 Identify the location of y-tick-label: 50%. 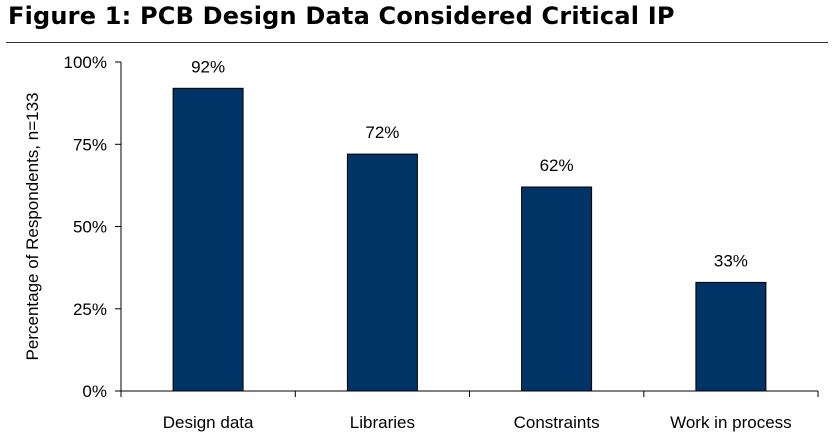
(90, 227).